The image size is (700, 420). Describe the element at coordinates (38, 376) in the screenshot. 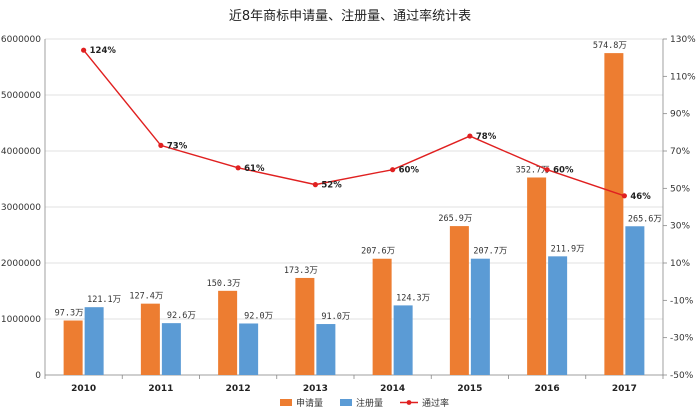

I see `y-left-tick-label: 0` at that location.